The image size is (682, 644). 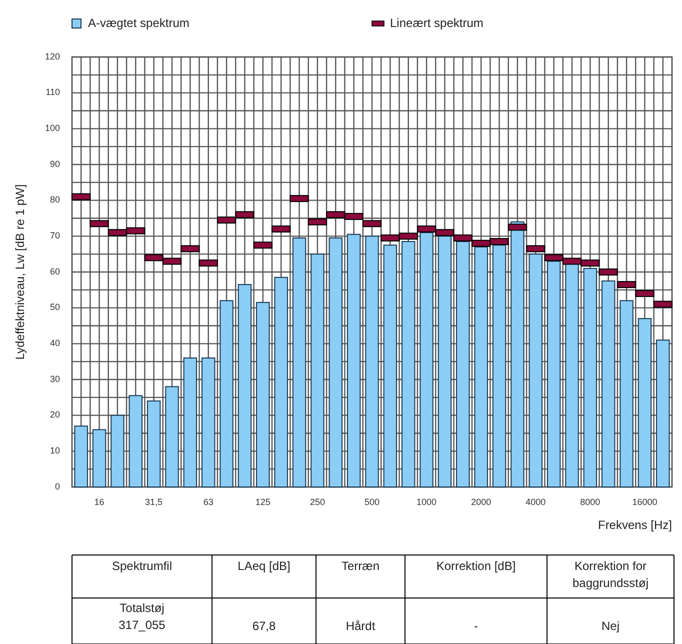 What do you see at coordinates (99, 502) in the screenshot?
I see `x-tick-label: 16` at bounding box center [99, 502].